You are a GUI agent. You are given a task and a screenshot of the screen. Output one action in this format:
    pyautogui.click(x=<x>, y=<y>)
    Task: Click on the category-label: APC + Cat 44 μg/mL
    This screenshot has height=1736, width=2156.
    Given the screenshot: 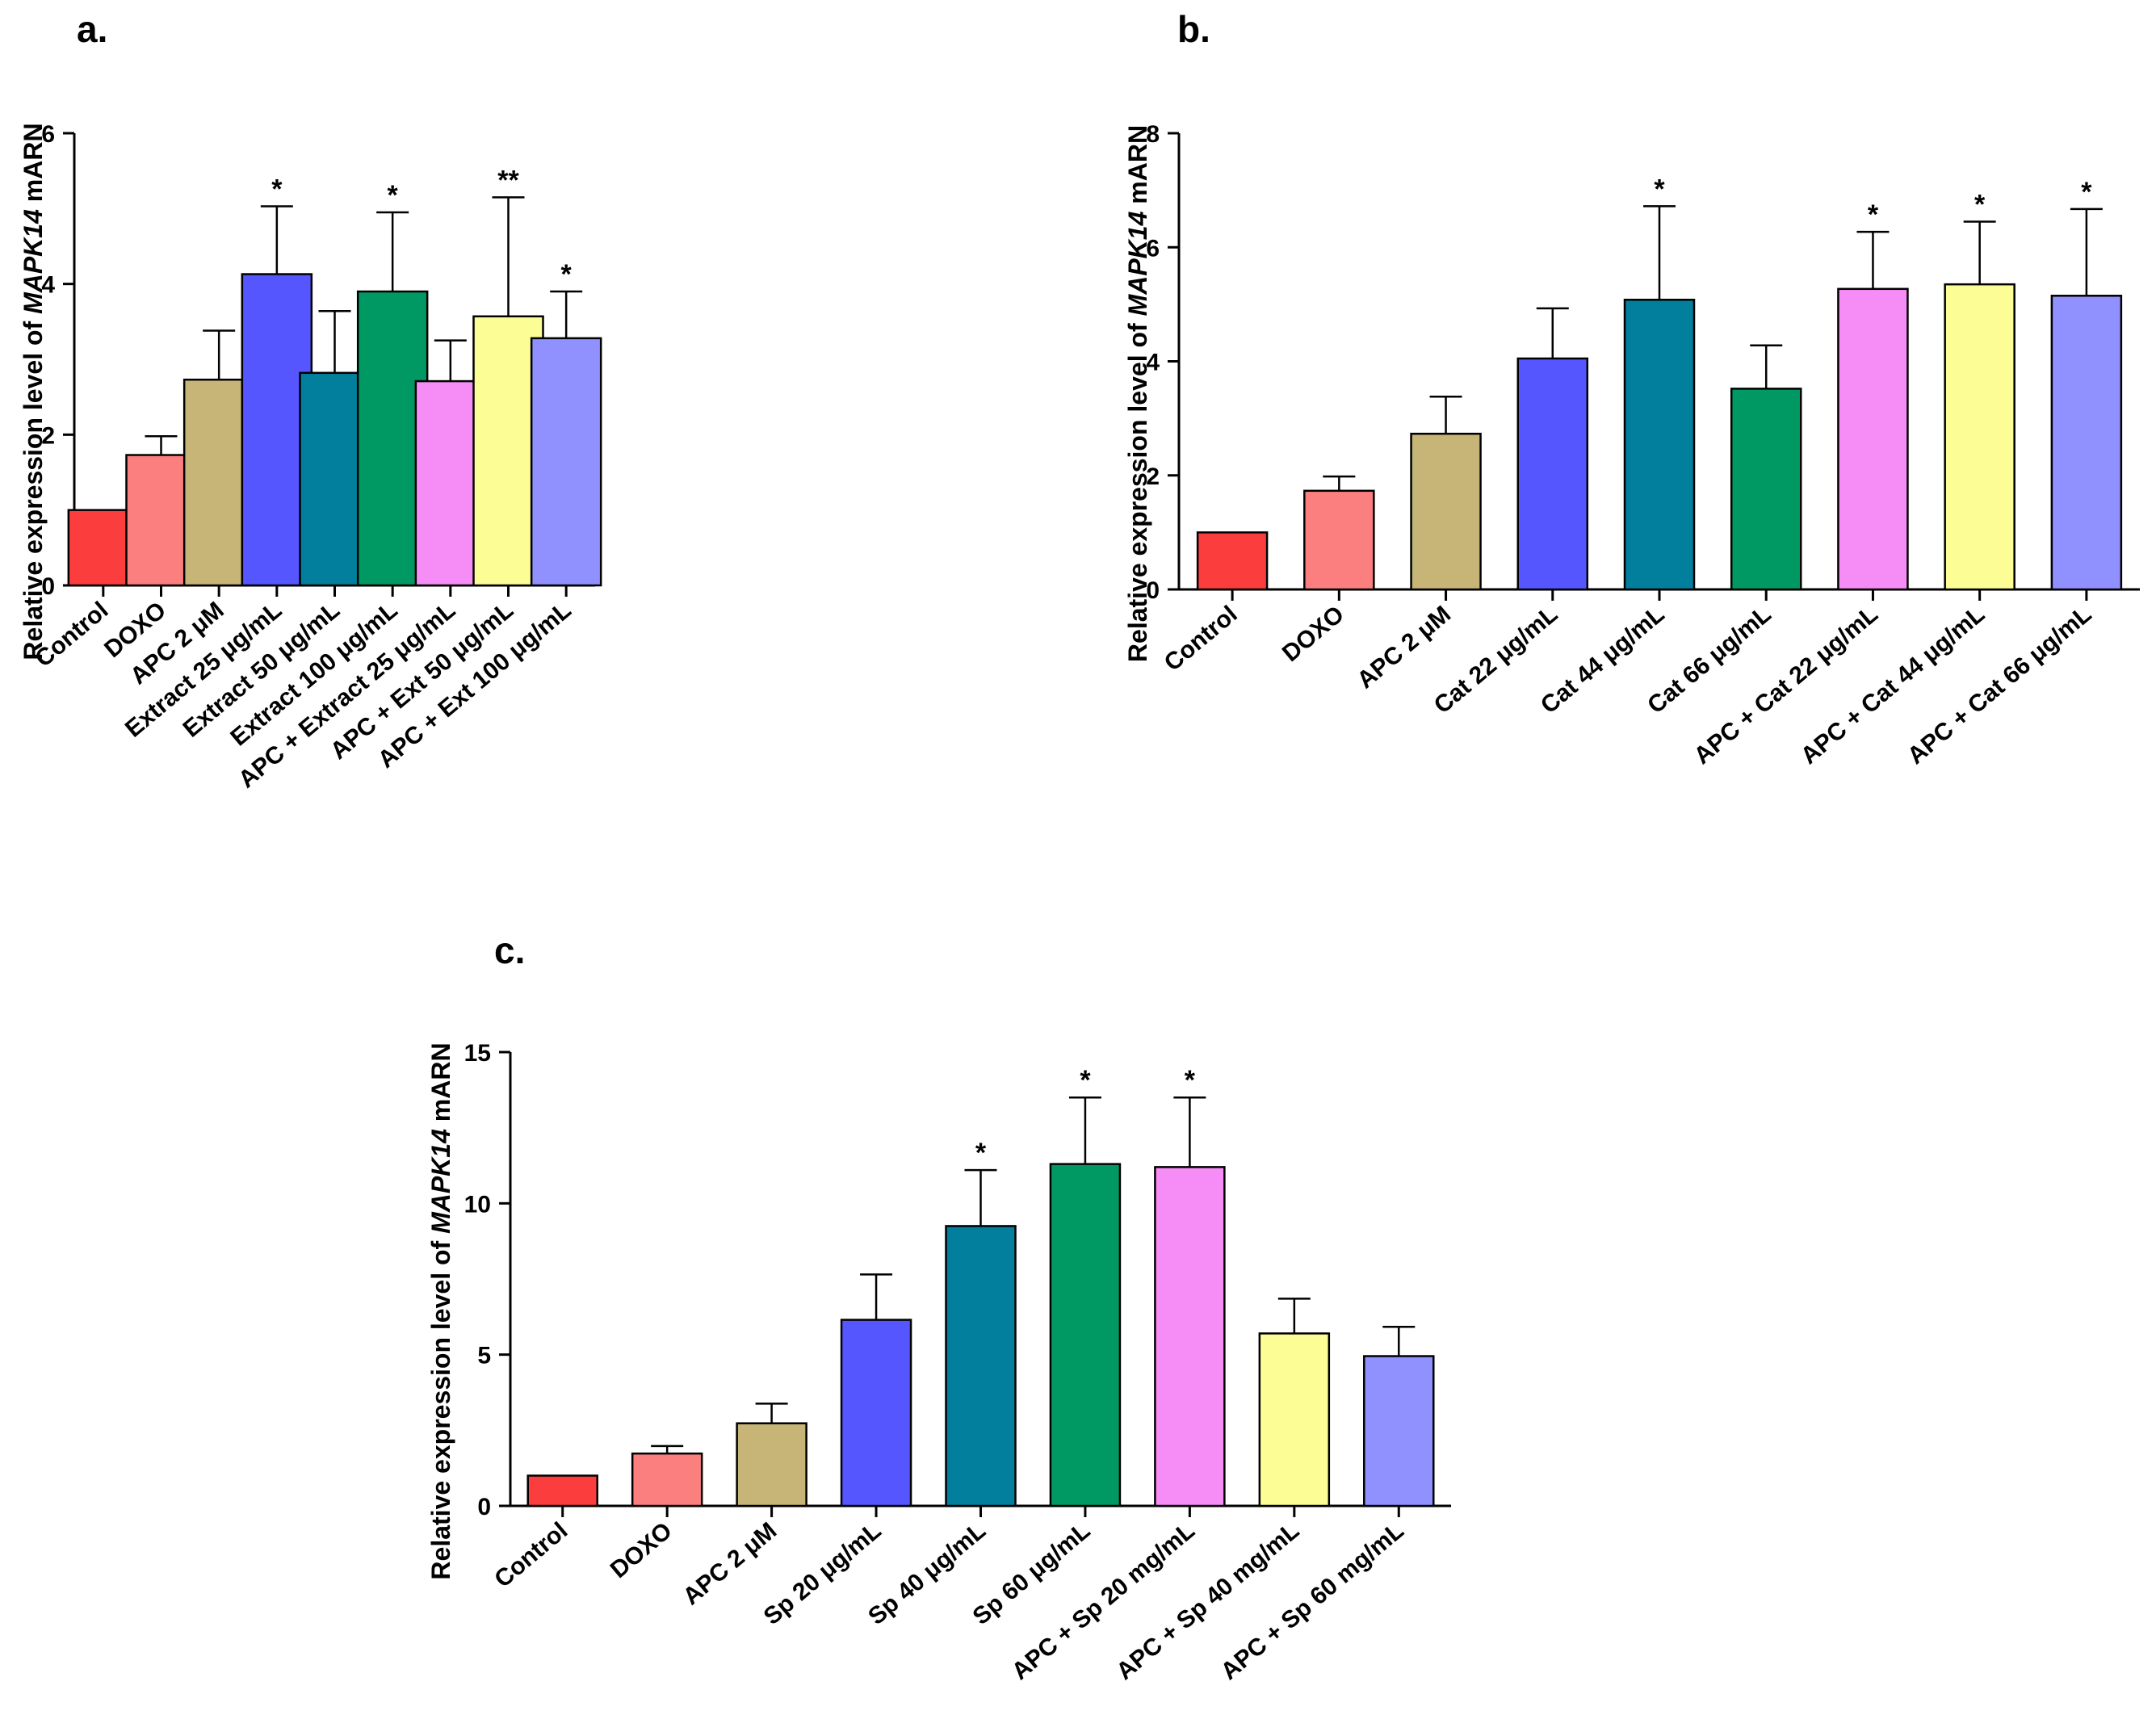 What is the action you would take?
    pyautogui.click(x=1893, y=685)
    